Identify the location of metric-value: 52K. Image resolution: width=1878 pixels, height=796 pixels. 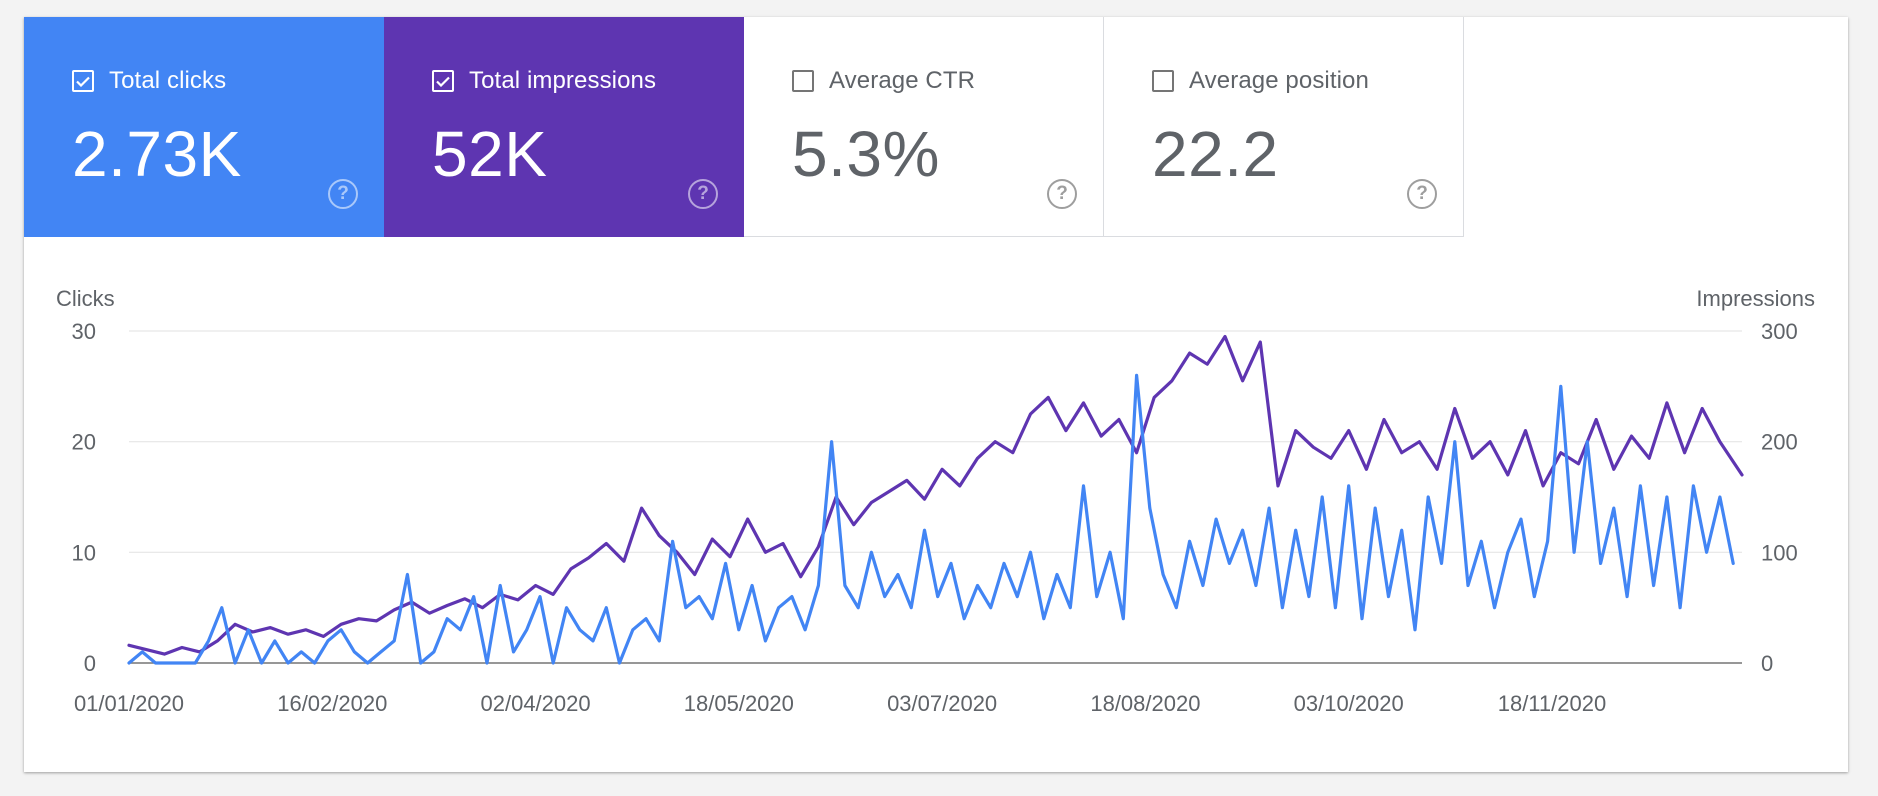
(490, 154).